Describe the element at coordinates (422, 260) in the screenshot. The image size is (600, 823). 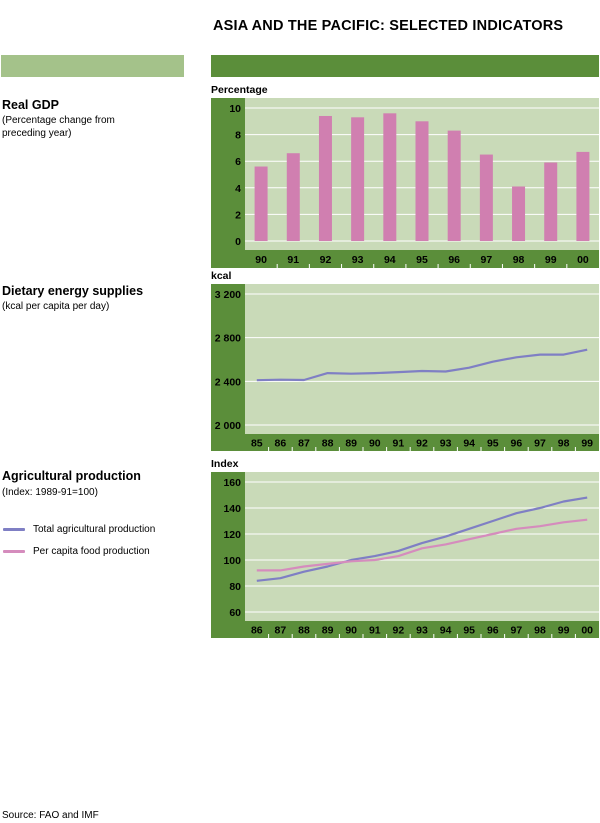
I see `chart-0-xtick-label: 95` at that location.